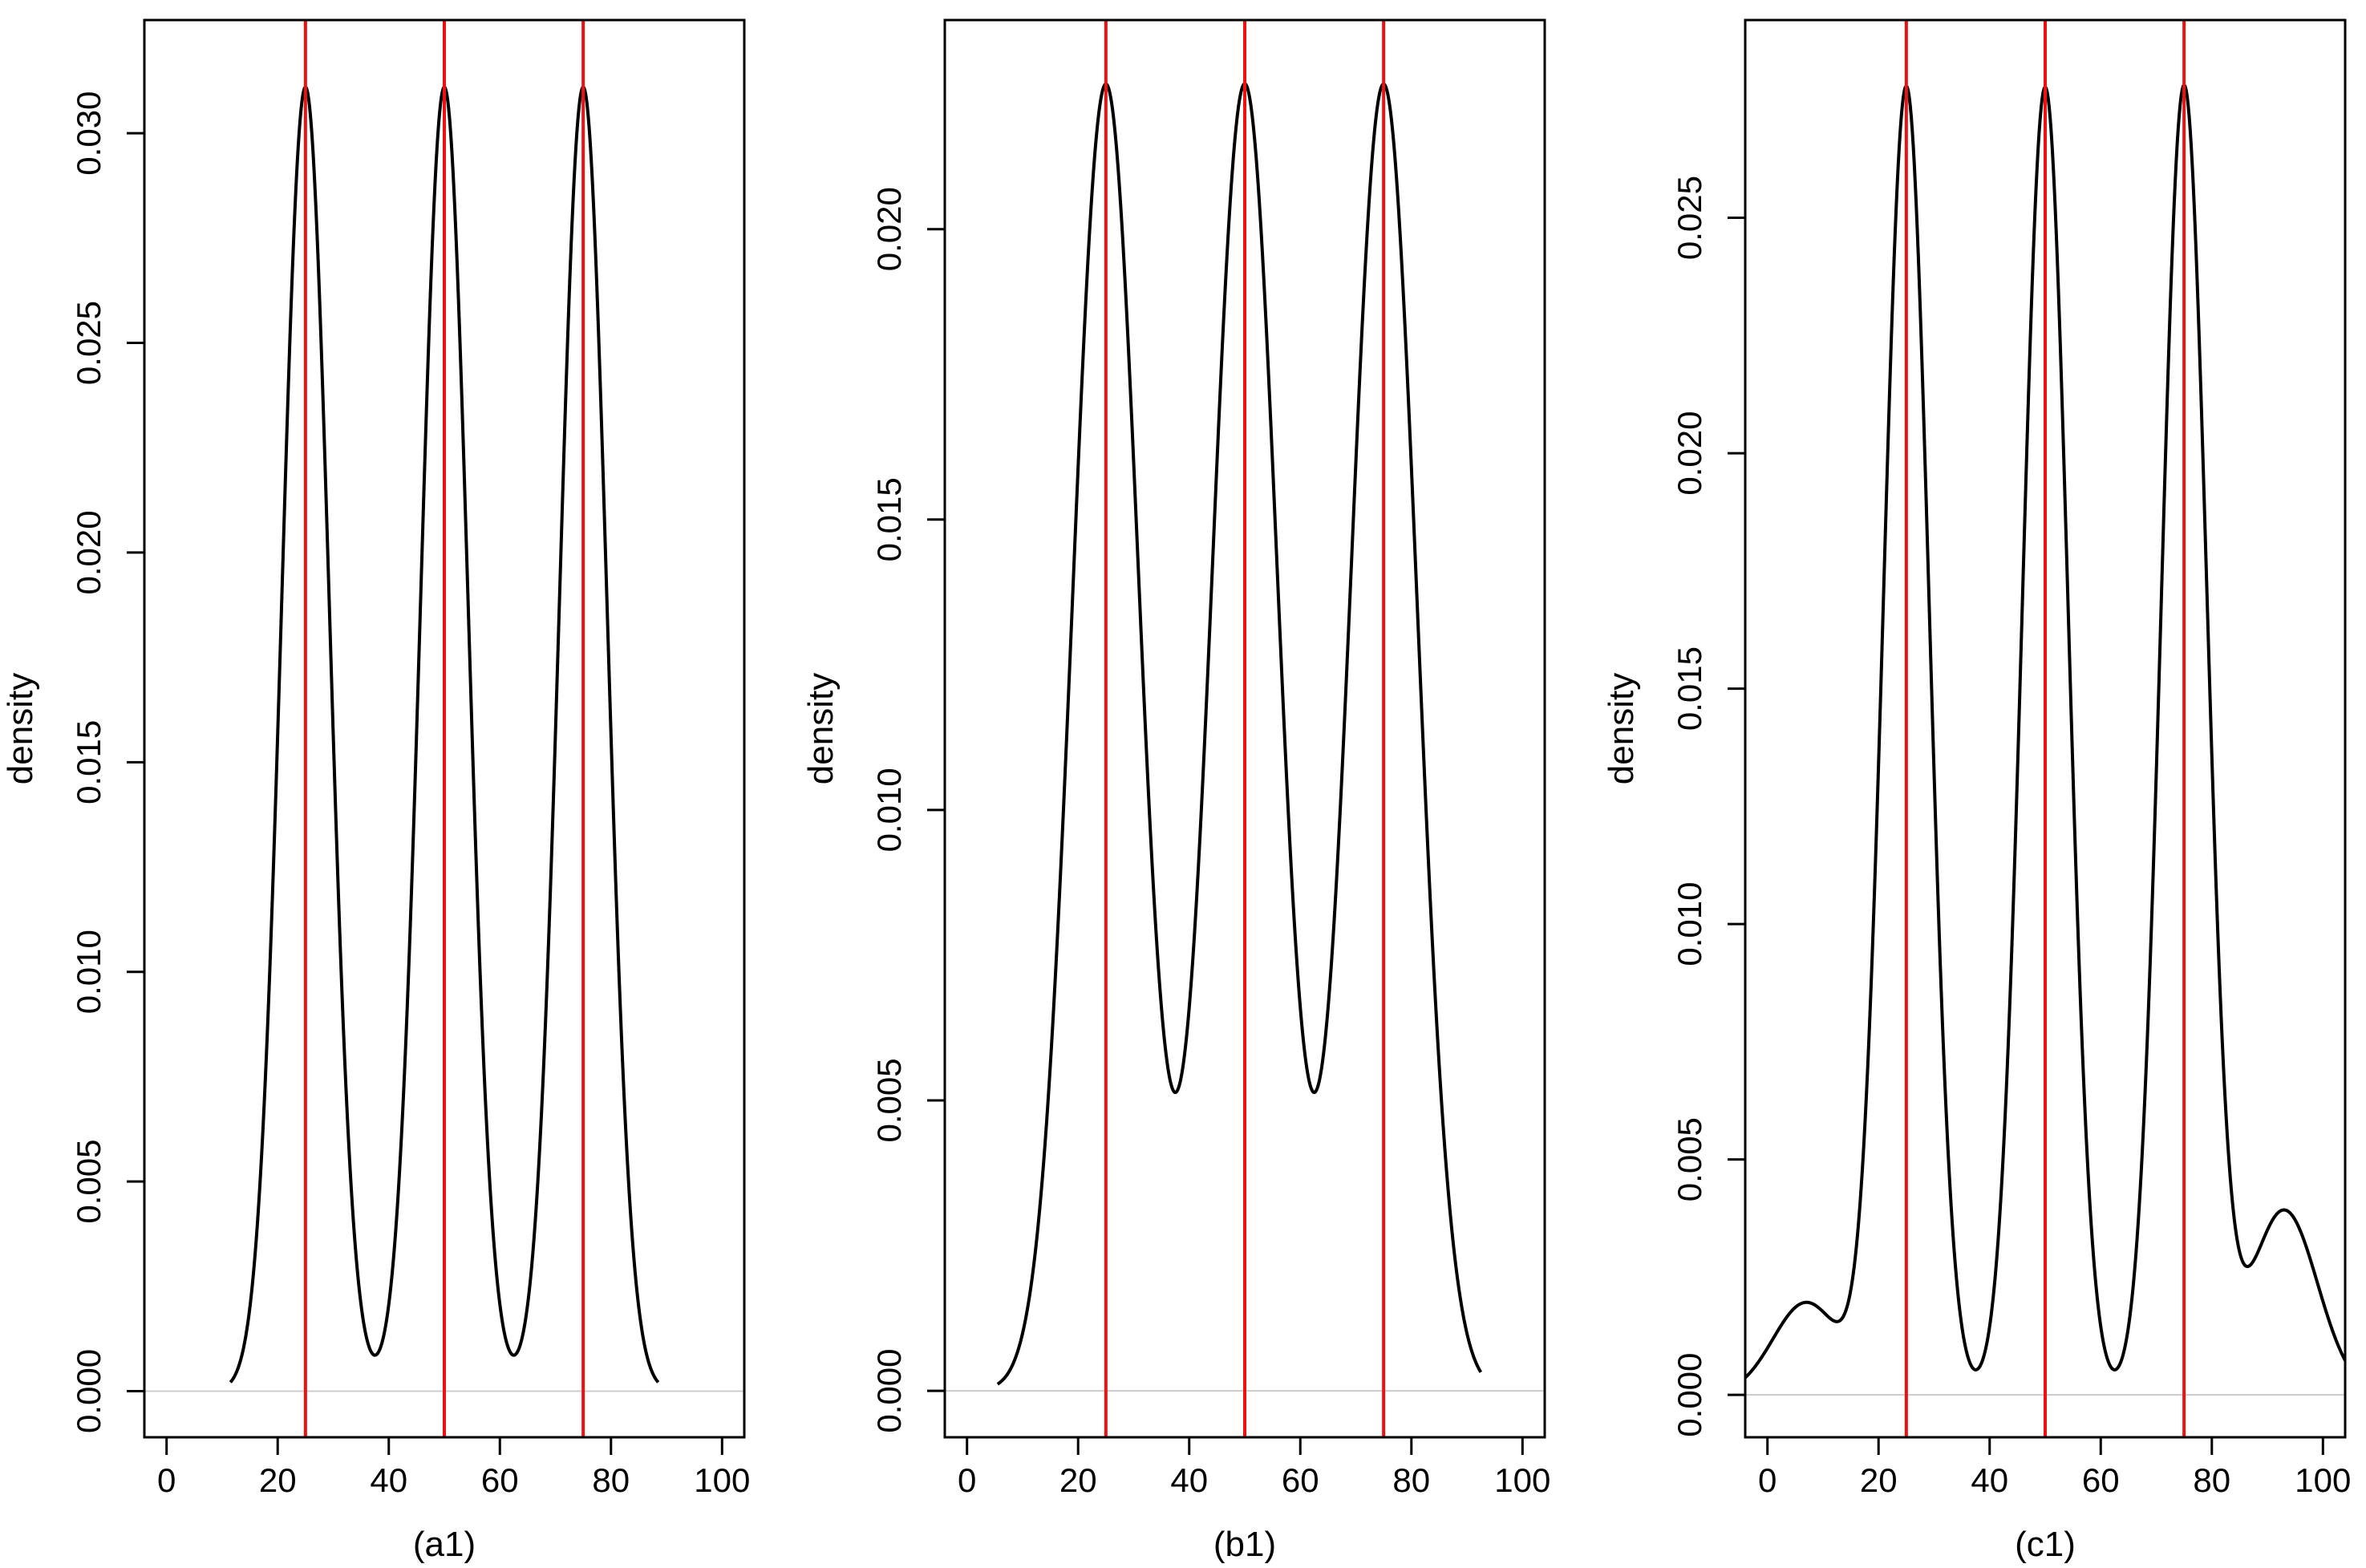  What do you see at coordinates (2045, 1544) in the screenshot?
I see `panel-label: (c1)` at bounding box center [2045, 1544].